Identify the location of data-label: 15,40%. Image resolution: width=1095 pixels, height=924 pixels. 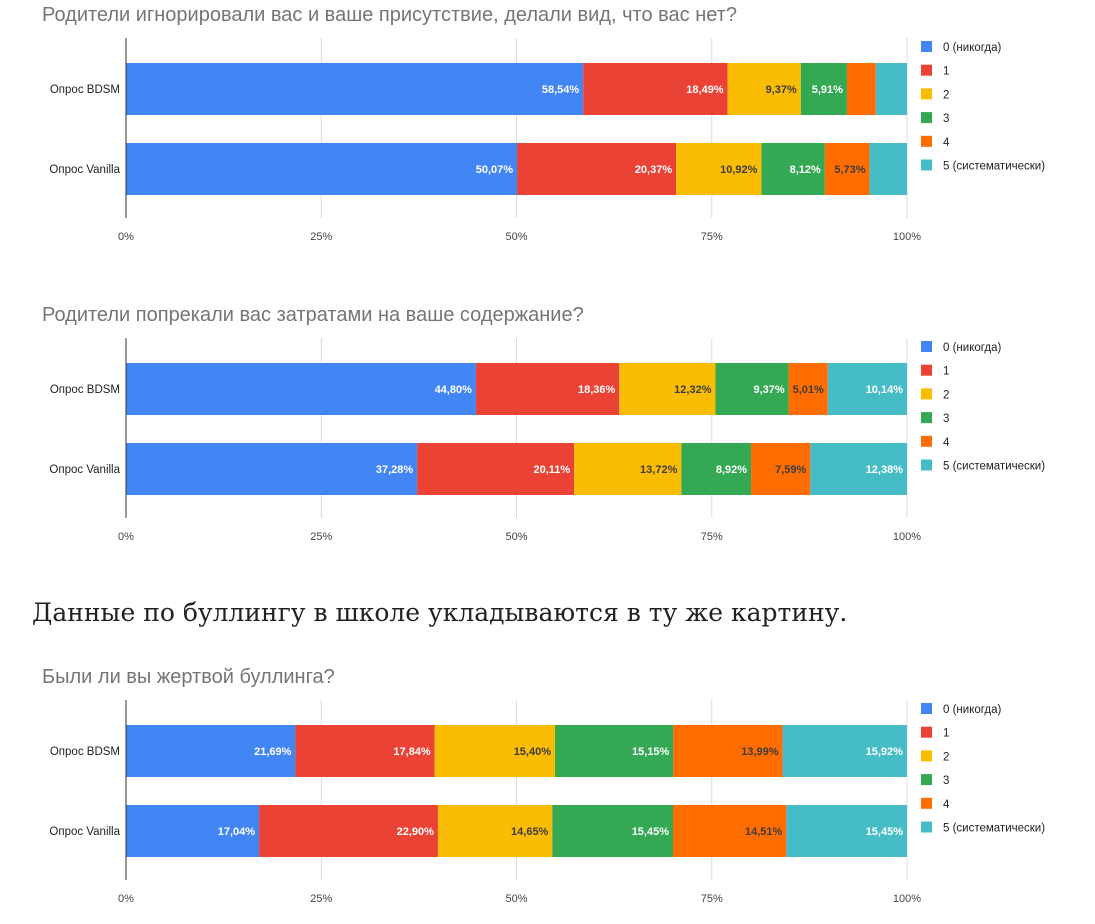
(533, 752).